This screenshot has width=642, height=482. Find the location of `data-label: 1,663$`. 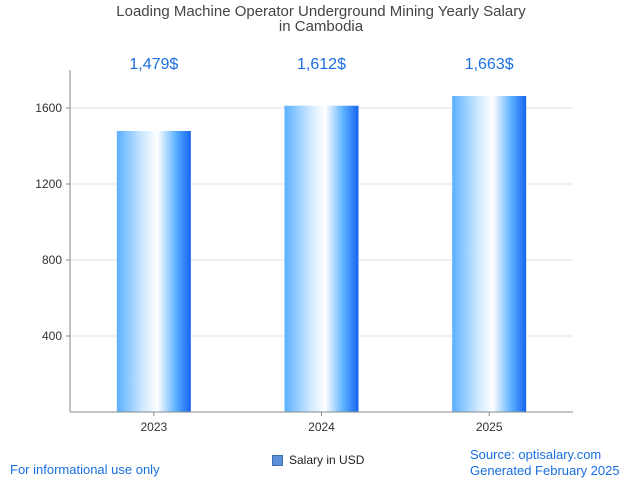

data-label: 1,663$ is located at coordinates (489, 64).